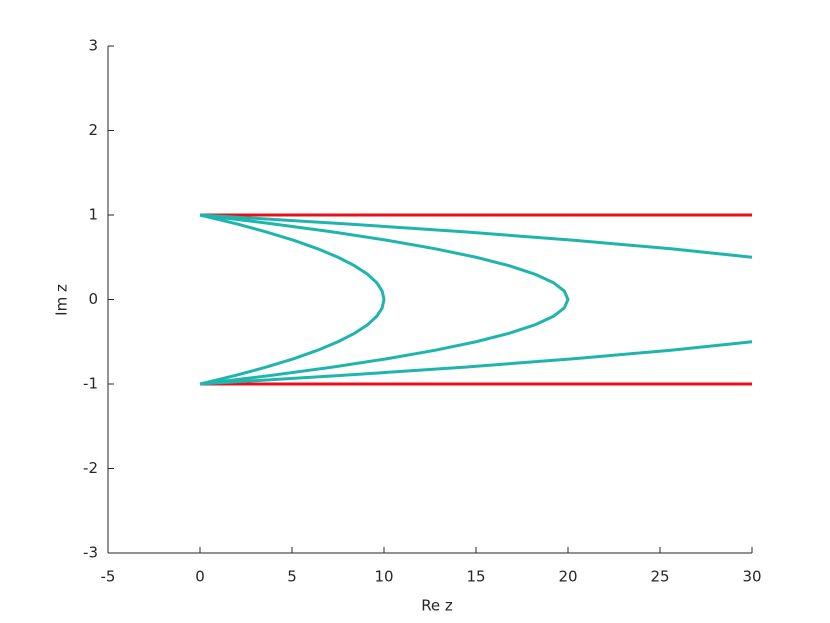 The height and width of the screenshot is (623, 830). What do you see at coordinates (108, 577) in the screenshot?
I see `x-tick-label: -5` at bounding box center [108, 577].